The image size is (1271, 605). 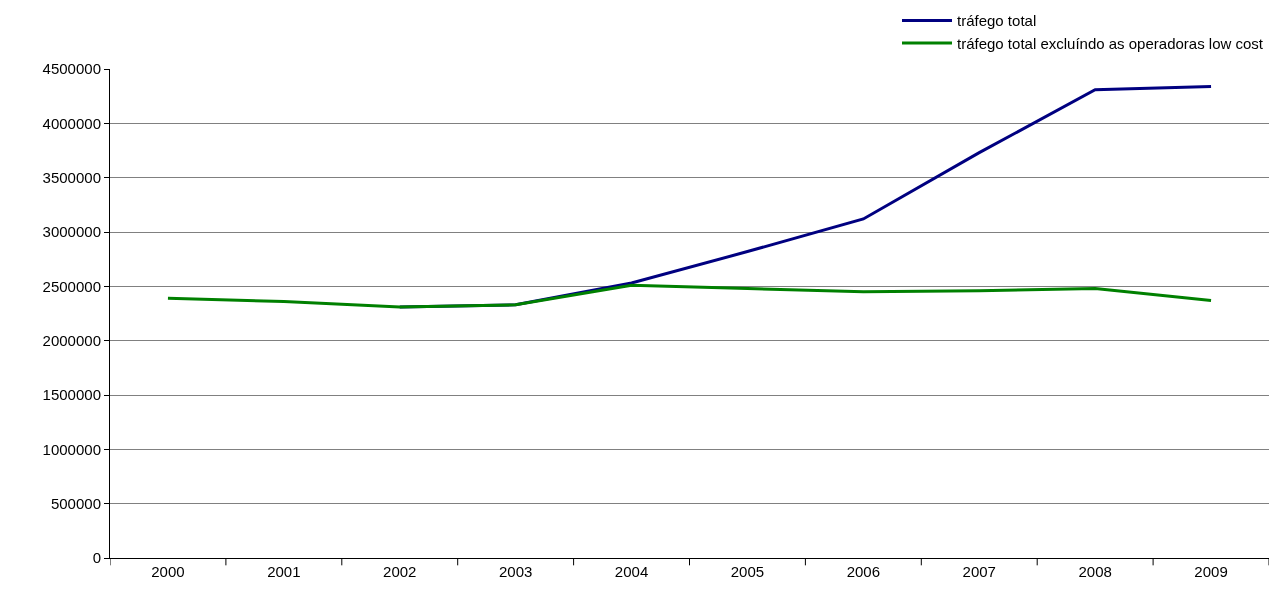 I want to click on y-tick-label: 4500000, so click(x=71, y=69).